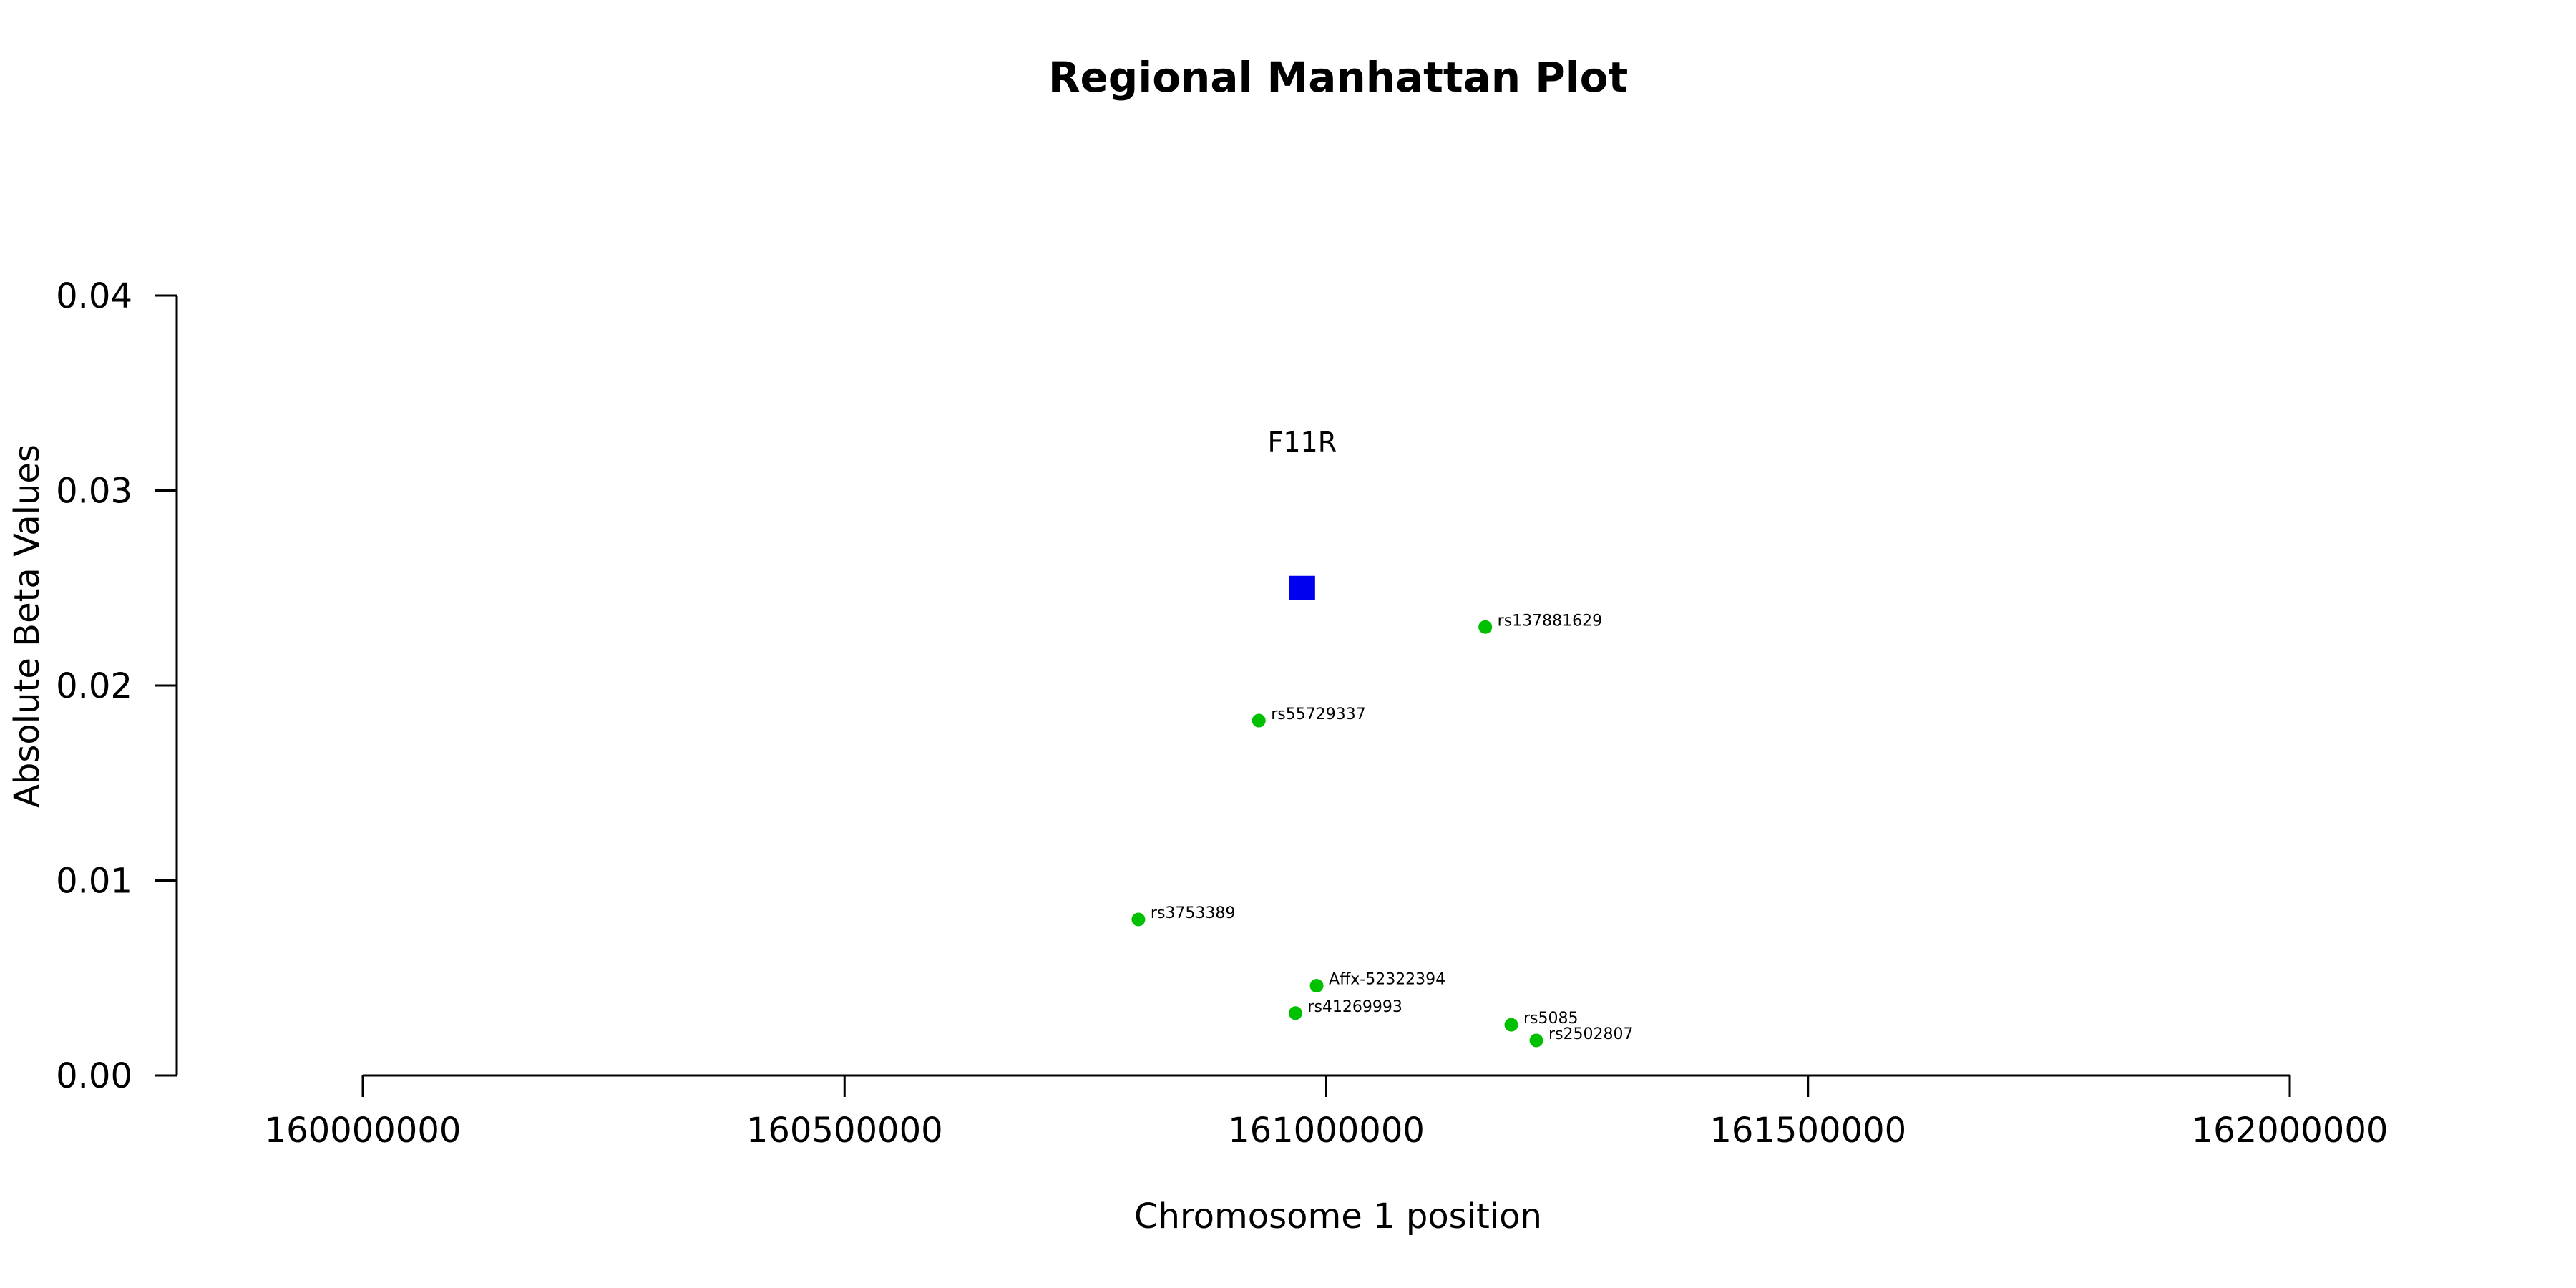  What do you see at coordinates (94, 882) in the screenshot?
I see `y-tick-label: 0.01` at bounding box center [94, 882].